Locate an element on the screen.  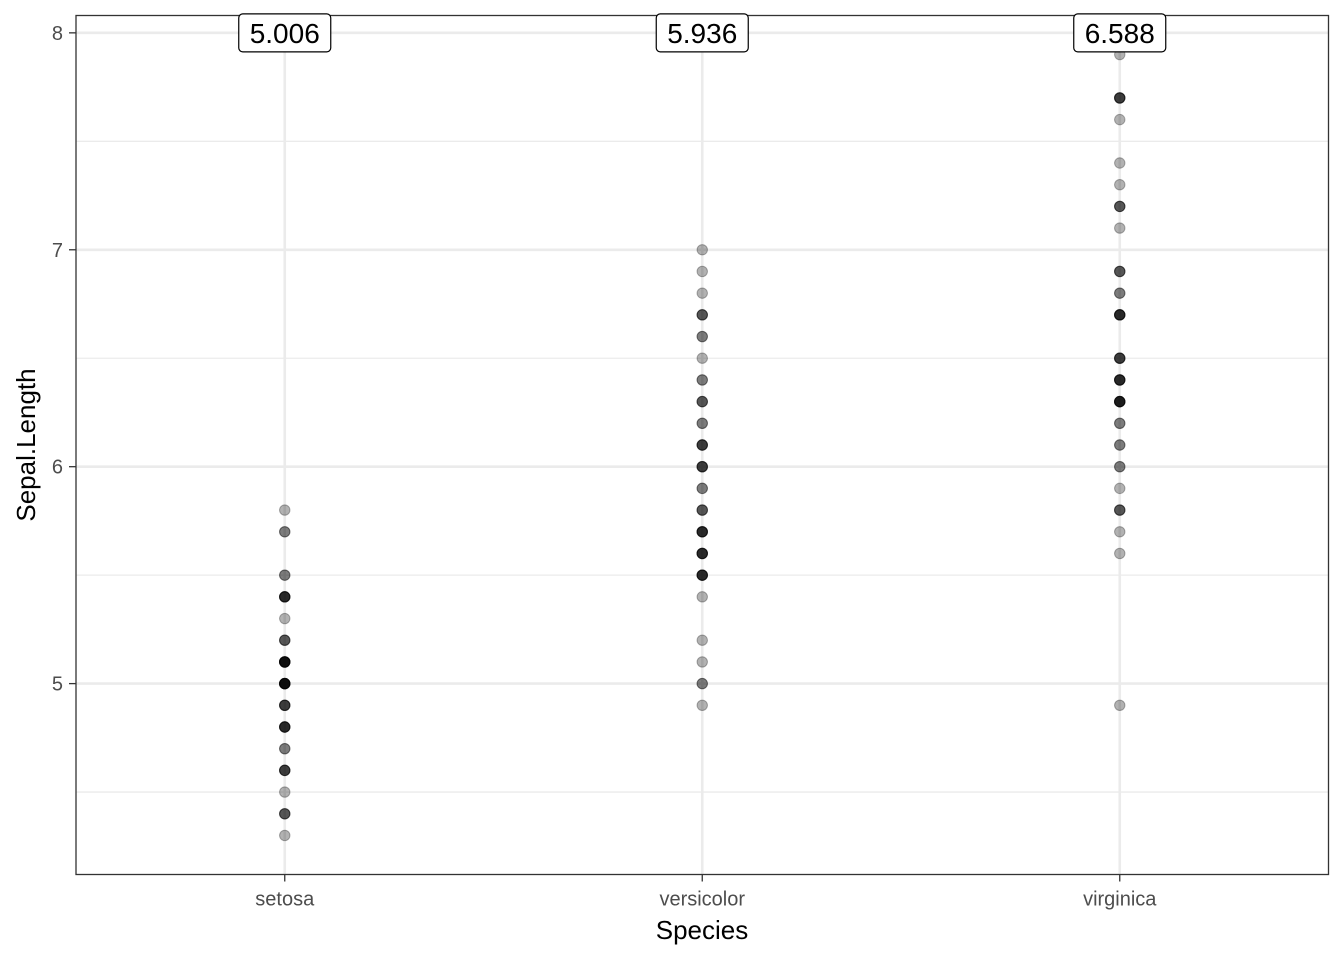
point-versicolor-5.2 is located at coordinates (702, 640).